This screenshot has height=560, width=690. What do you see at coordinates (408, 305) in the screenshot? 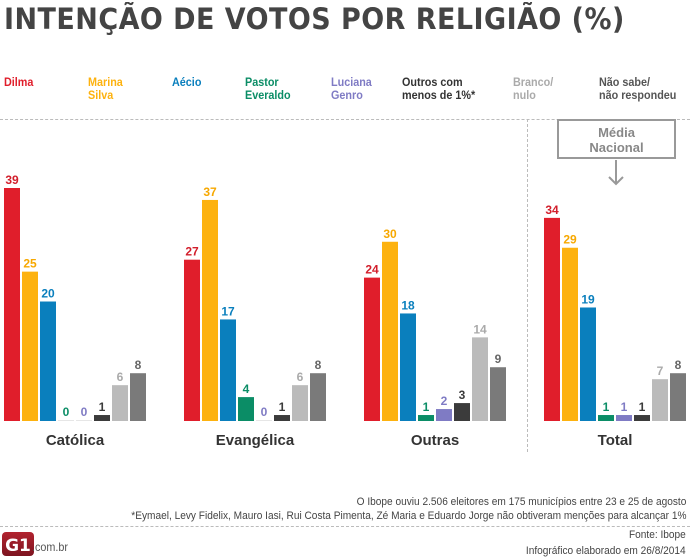
I see `data-label: 18` at bounding box center [408, 305].